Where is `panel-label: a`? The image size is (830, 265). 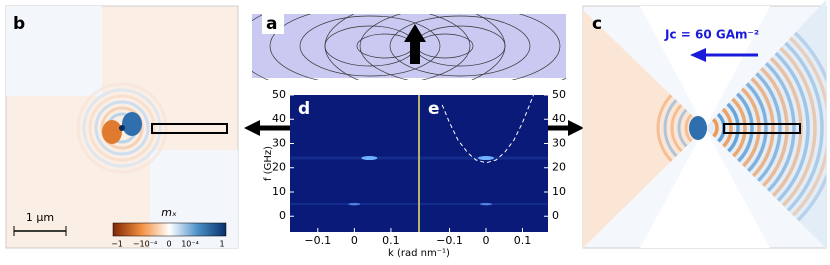
panel-label: a is located at coordinates (271, 24).